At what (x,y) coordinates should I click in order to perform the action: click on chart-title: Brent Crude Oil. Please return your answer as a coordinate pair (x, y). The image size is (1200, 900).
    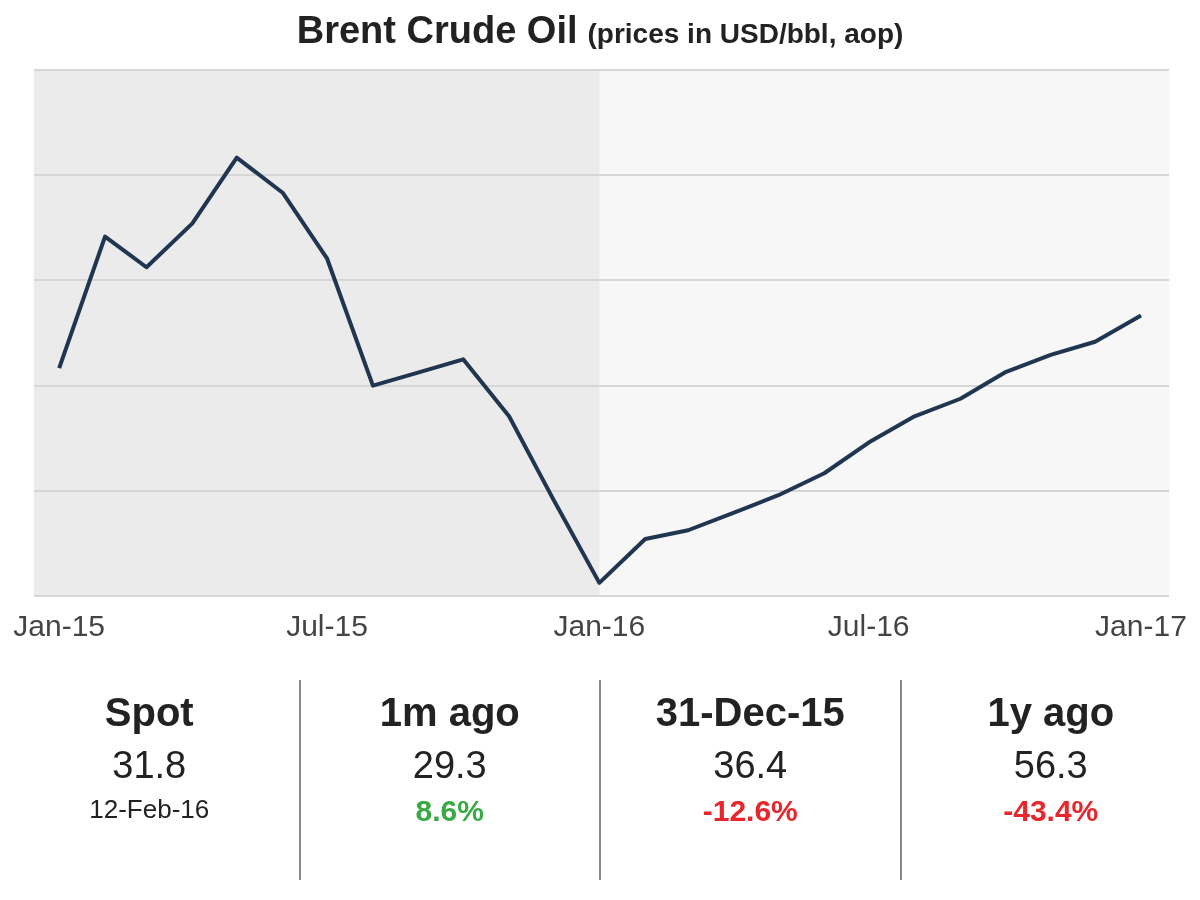
    Looking at the image, I should click on (437, 30).